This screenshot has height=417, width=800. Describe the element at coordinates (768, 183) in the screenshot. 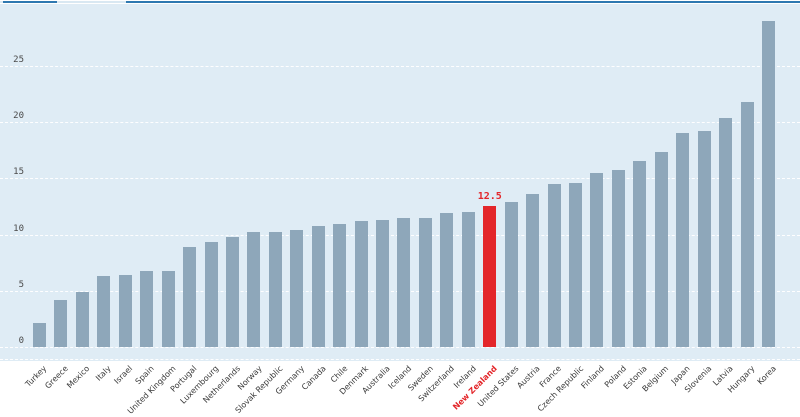

I see `bar-korea` at that location.